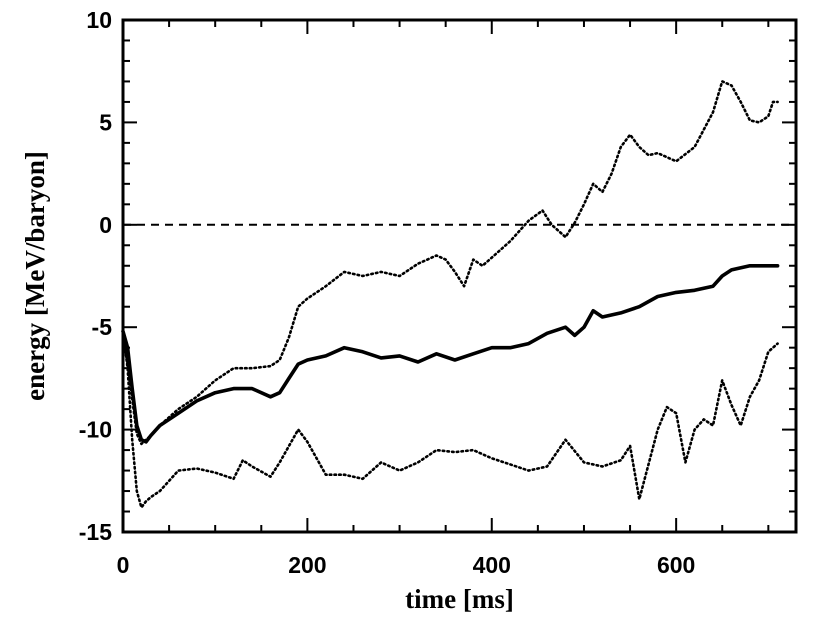  Describe the element at coordinates (307, 565) in the screenshot. I see `x-tick-label: 200` at that location.